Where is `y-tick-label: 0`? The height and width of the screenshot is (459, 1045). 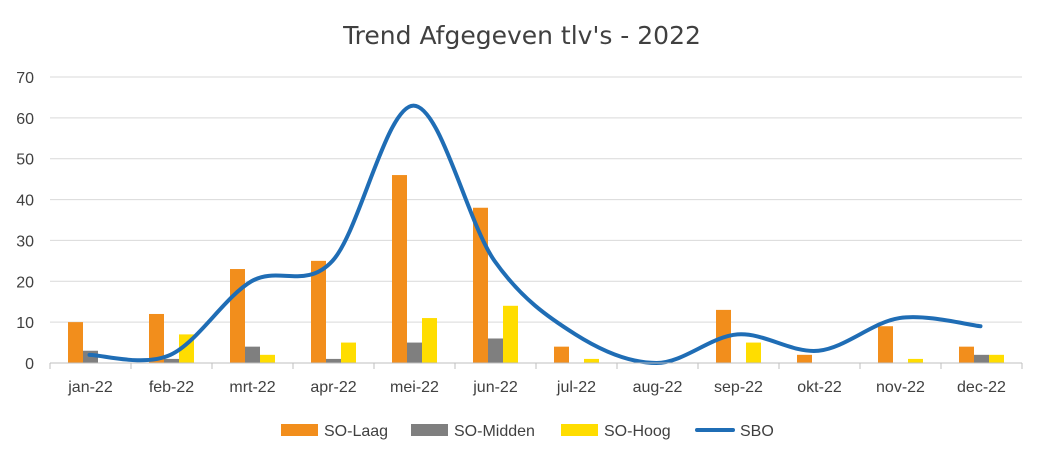 y-tick-label: 0 is located at coordinates (29, 364).